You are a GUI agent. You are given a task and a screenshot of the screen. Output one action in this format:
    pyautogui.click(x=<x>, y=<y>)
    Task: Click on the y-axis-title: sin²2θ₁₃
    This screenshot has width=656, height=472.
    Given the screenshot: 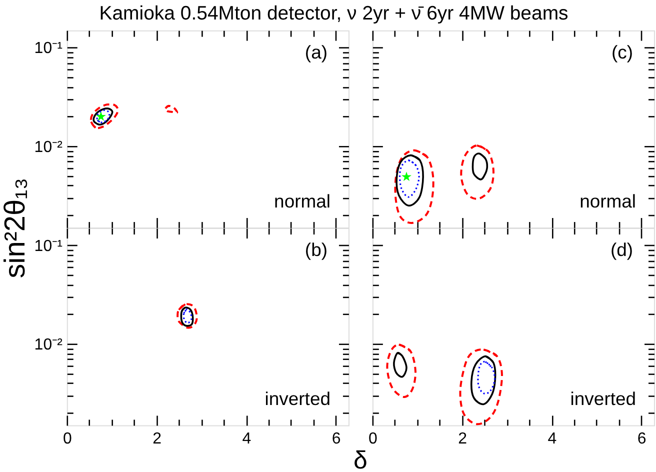 What is the action you would take?
    pyautogui.click(x=16, y=228)
    